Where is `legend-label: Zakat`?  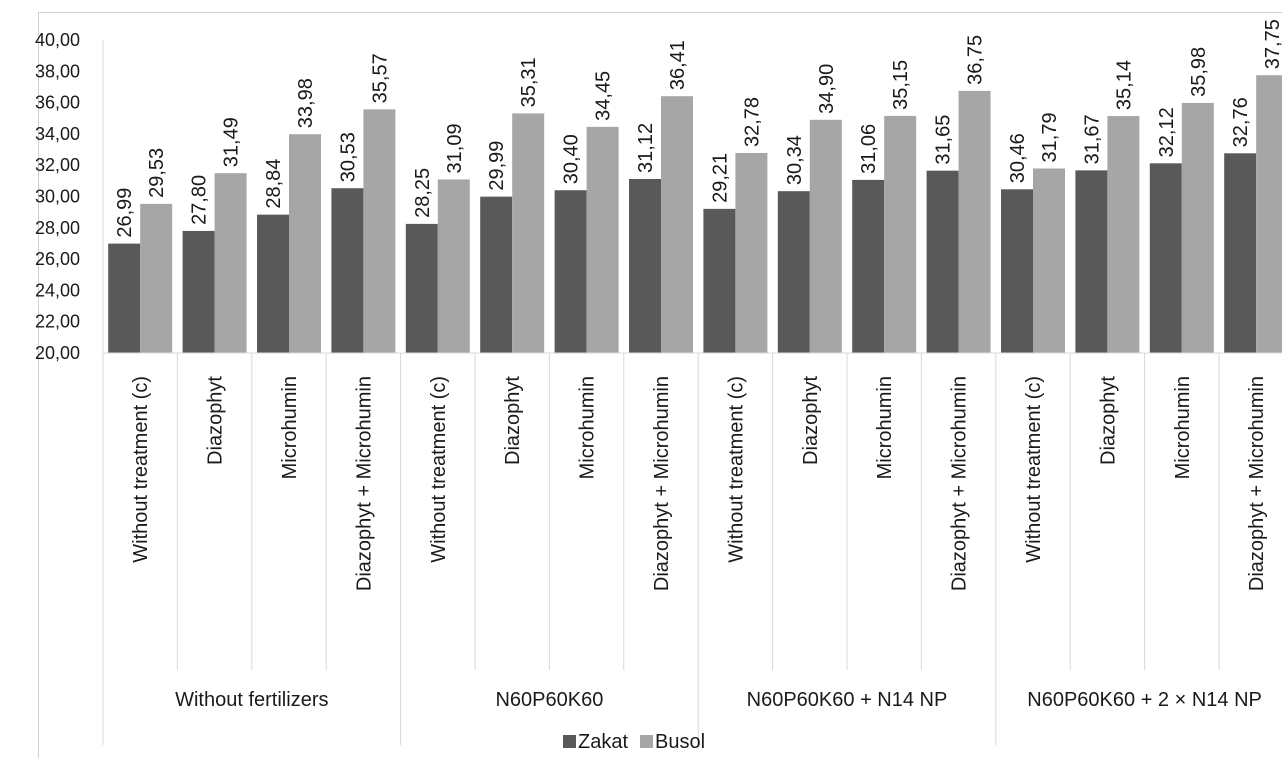
legend-label: Zakat is located at coordinates (603, 742).